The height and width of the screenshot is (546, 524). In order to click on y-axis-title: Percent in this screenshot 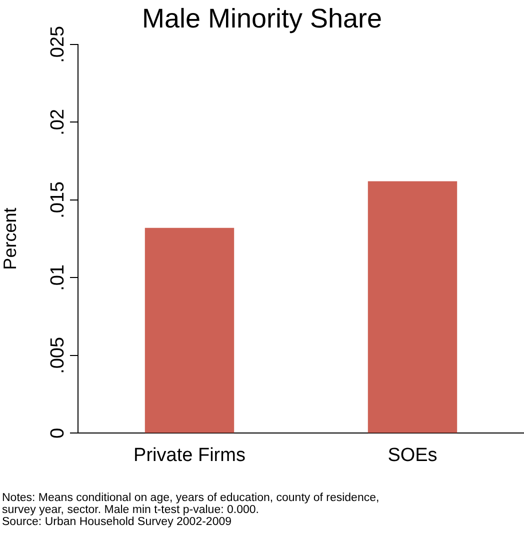, I will do `click(10, 239)`.